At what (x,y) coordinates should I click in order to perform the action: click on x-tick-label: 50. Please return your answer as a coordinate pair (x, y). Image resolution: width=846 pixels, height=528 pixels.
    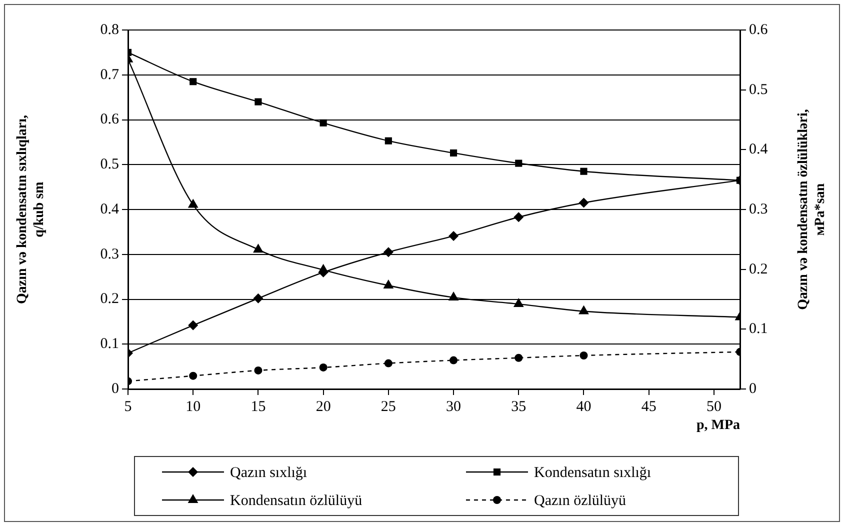
    Looking at the image, I should click on (714, 406).